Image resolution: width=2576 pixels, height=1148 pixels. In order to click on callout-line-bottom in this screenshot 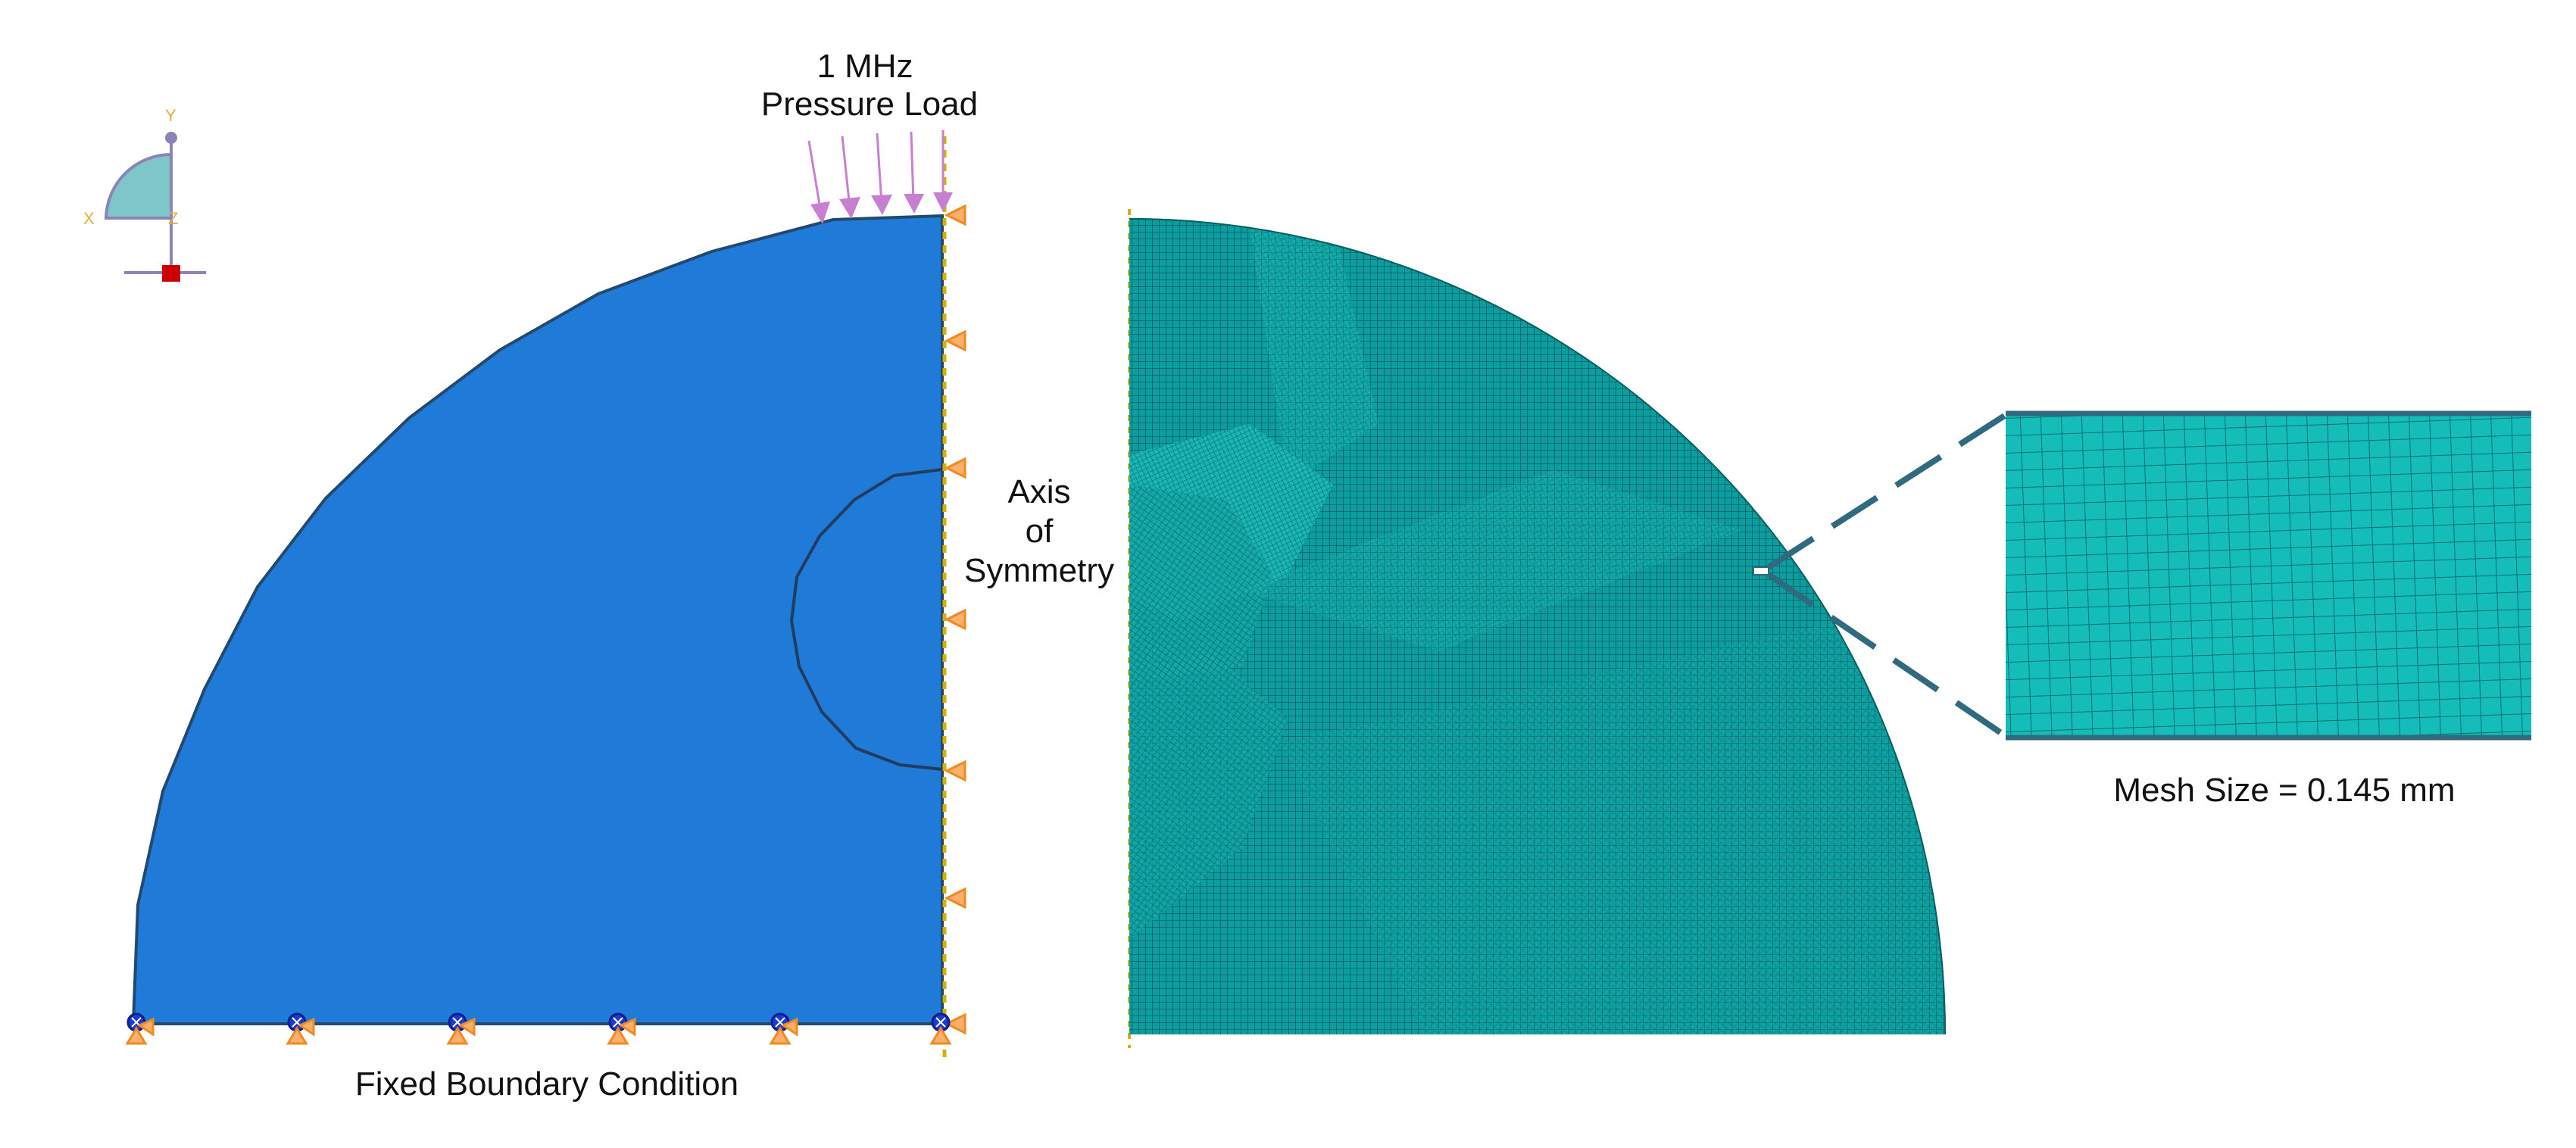, I will do `click(1887, 655)`.